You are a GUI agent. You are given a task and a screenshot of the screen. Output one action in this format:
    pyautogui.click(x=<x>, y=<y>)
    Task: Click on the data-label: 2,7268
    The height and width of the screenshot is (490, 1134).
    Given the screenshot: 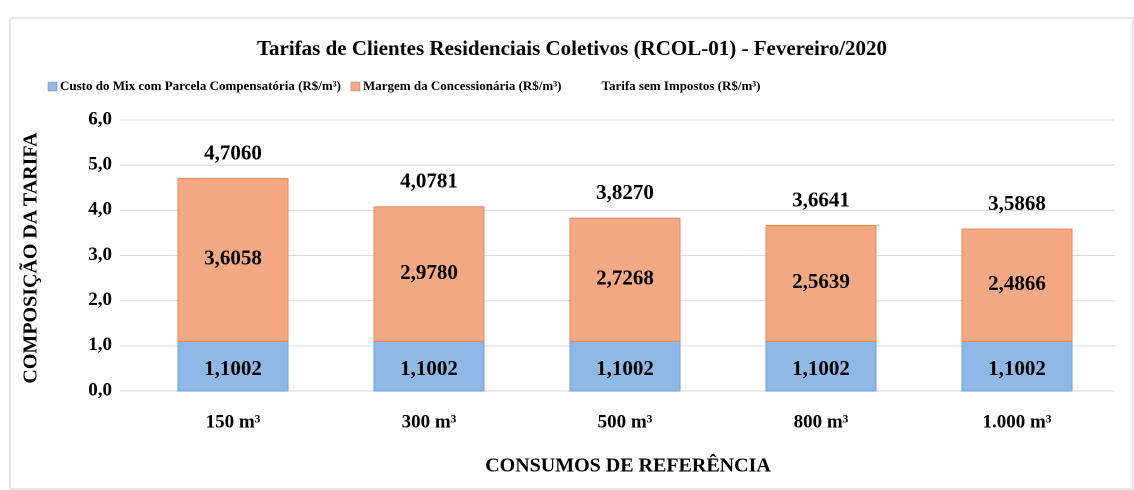 What is the action you would take?
    pyautogui.click(x=625, y=278)
    